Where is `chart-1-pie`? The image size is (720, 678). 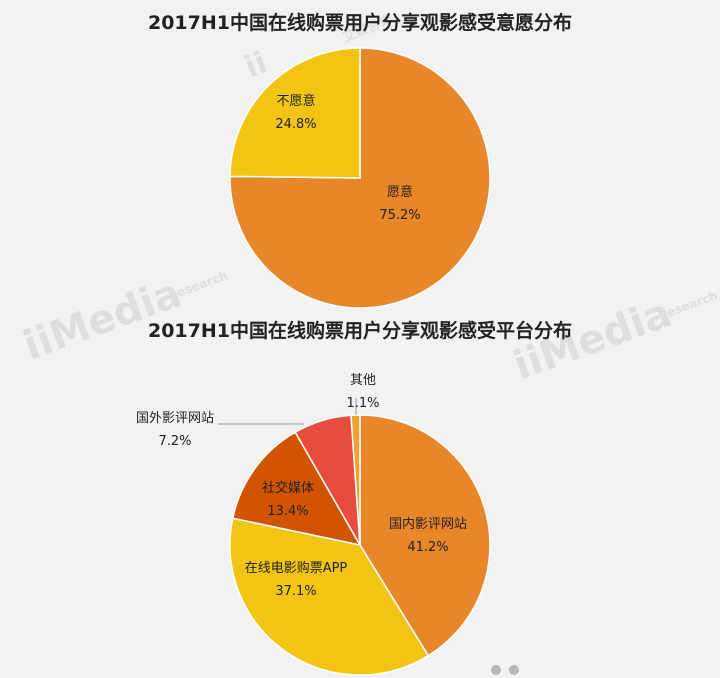 chart-1-pie is located at coordinates (360, 178).